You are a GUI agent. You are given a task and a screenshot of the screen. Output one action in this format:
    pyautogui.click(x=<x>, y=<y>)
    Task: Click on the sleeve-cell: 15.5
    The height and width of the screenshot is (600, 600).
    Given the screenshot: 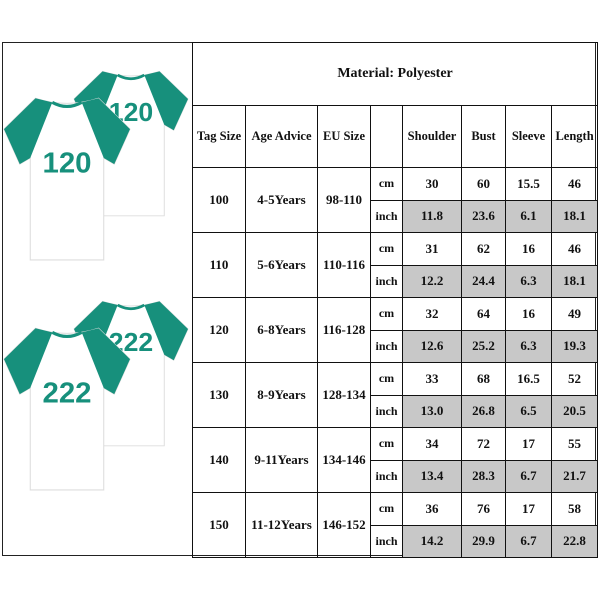 What is the action you would take?
    pyautogui.click(x=528, y=184)
    